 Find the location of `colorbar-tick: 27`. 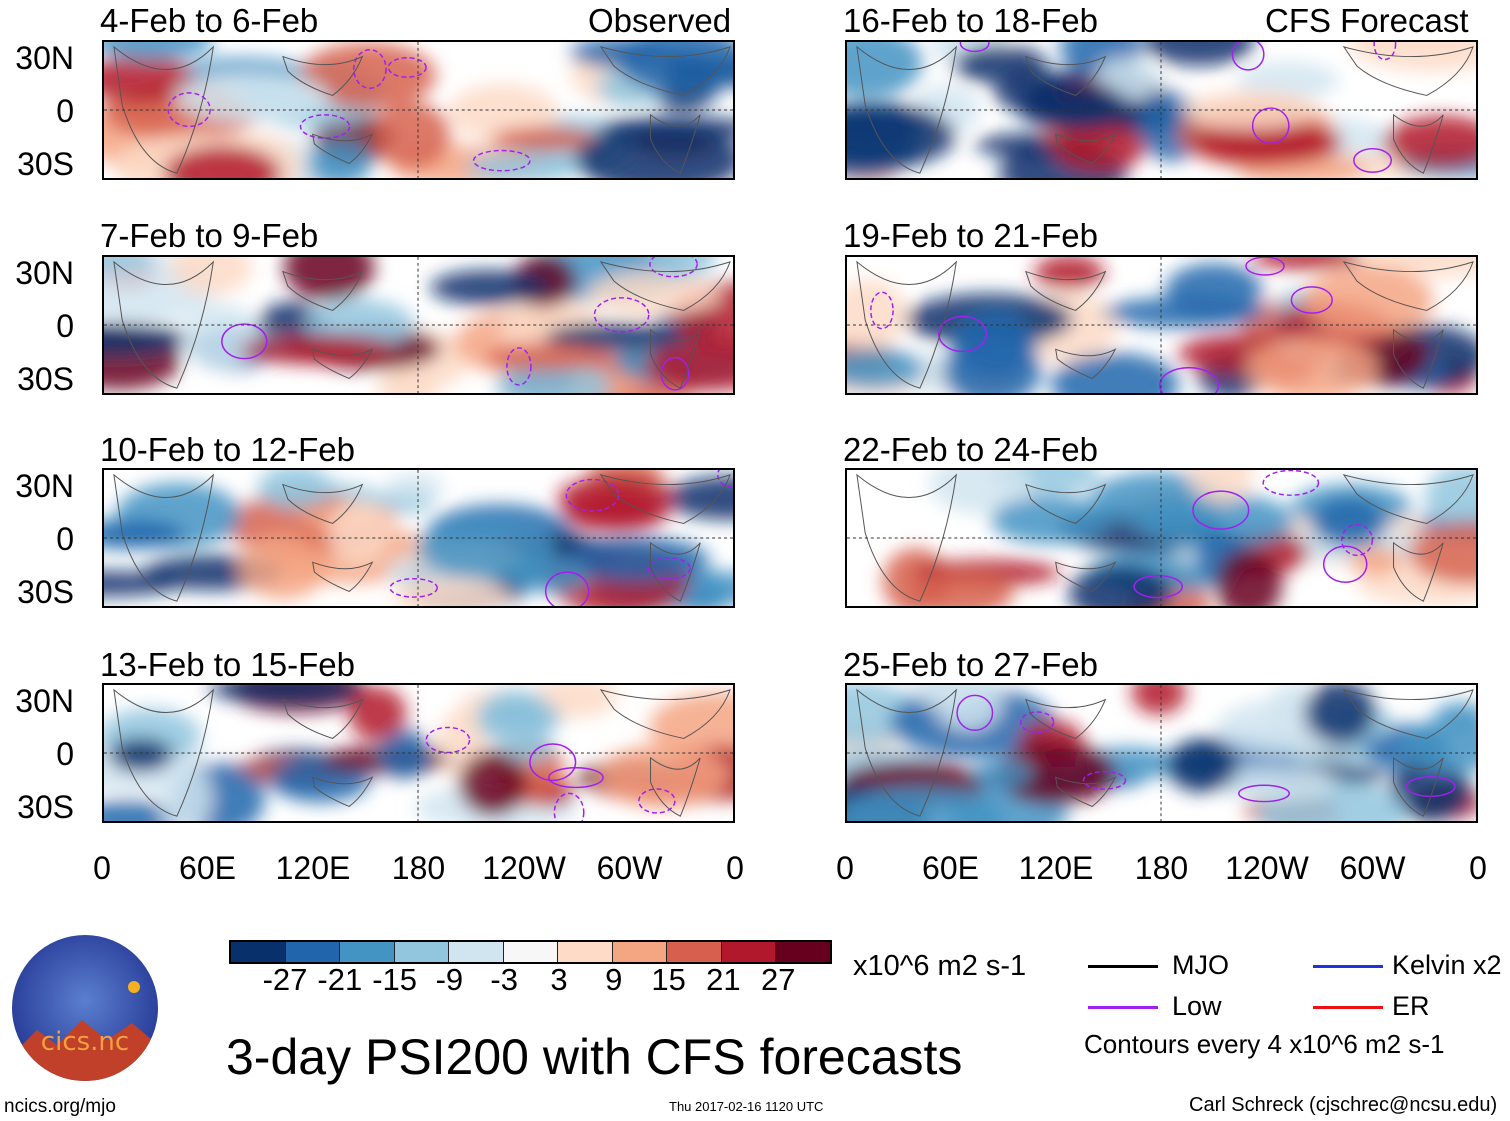

colorbar-tick: 27 is located at coordinates (778, 979).